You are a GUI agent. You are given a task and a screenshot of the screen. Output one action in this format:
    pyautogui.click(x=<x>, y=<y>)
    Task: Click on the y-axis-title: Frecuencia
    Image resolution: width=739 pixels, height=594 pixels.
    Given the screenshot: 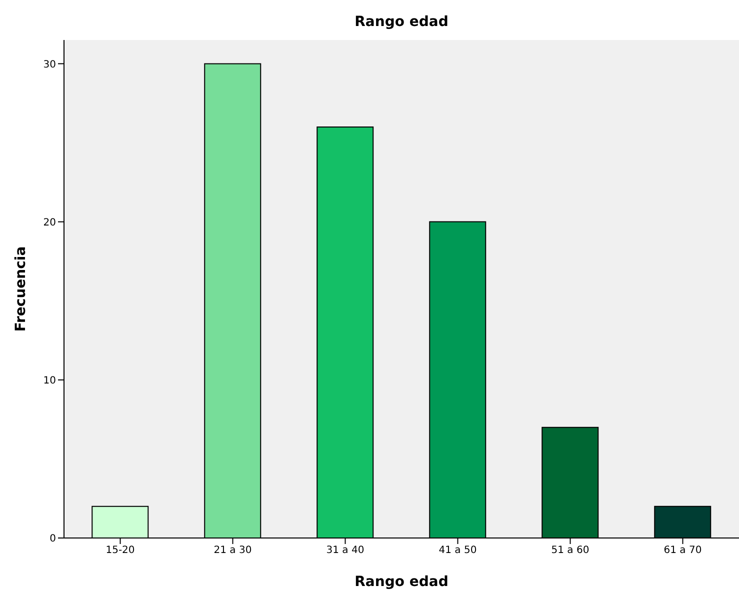 What is the action you would take?
    pyautogui.click(x=20, y=289)
    